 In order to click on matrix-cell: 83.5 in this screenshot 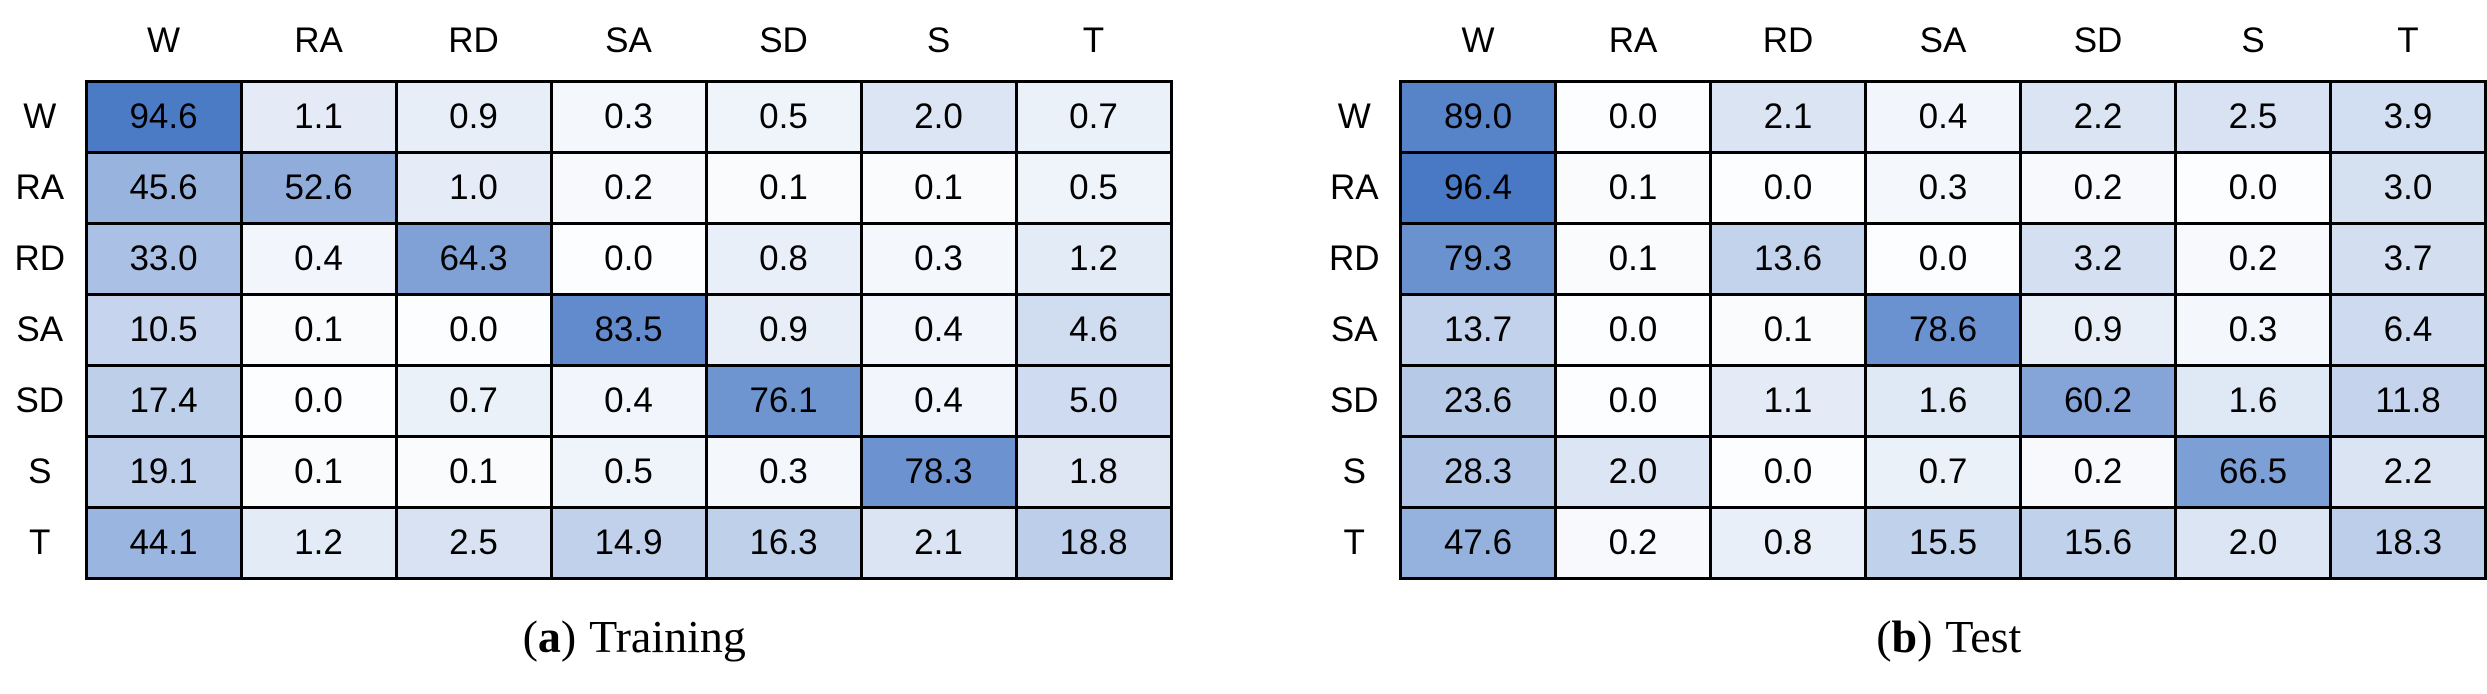, I will do `click(628, 330)`.